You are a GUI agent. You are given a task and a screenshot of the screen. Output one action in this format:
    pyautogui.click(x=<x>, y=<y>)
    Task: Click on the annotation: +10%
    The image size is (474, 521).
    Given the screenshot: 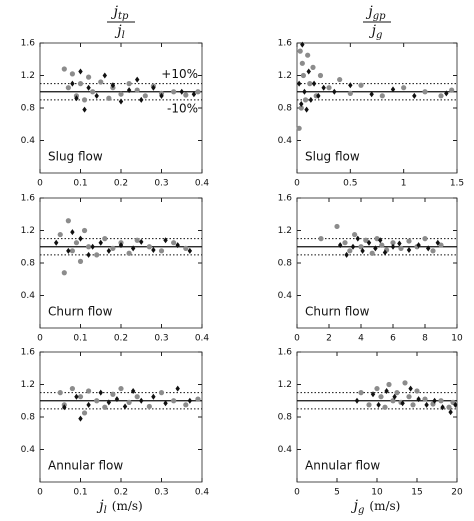 What is the action you would take?
    pyautogui.click(x=179, y=74)
    